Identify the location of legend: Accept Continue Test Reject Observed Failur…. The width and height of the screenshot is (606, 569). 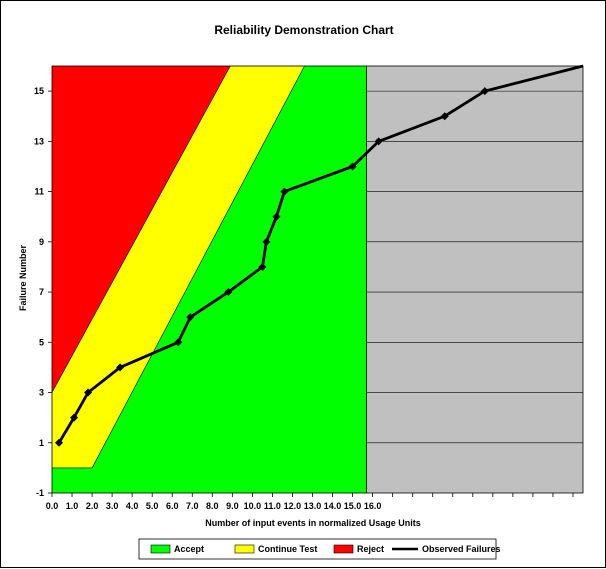
(319, 549).